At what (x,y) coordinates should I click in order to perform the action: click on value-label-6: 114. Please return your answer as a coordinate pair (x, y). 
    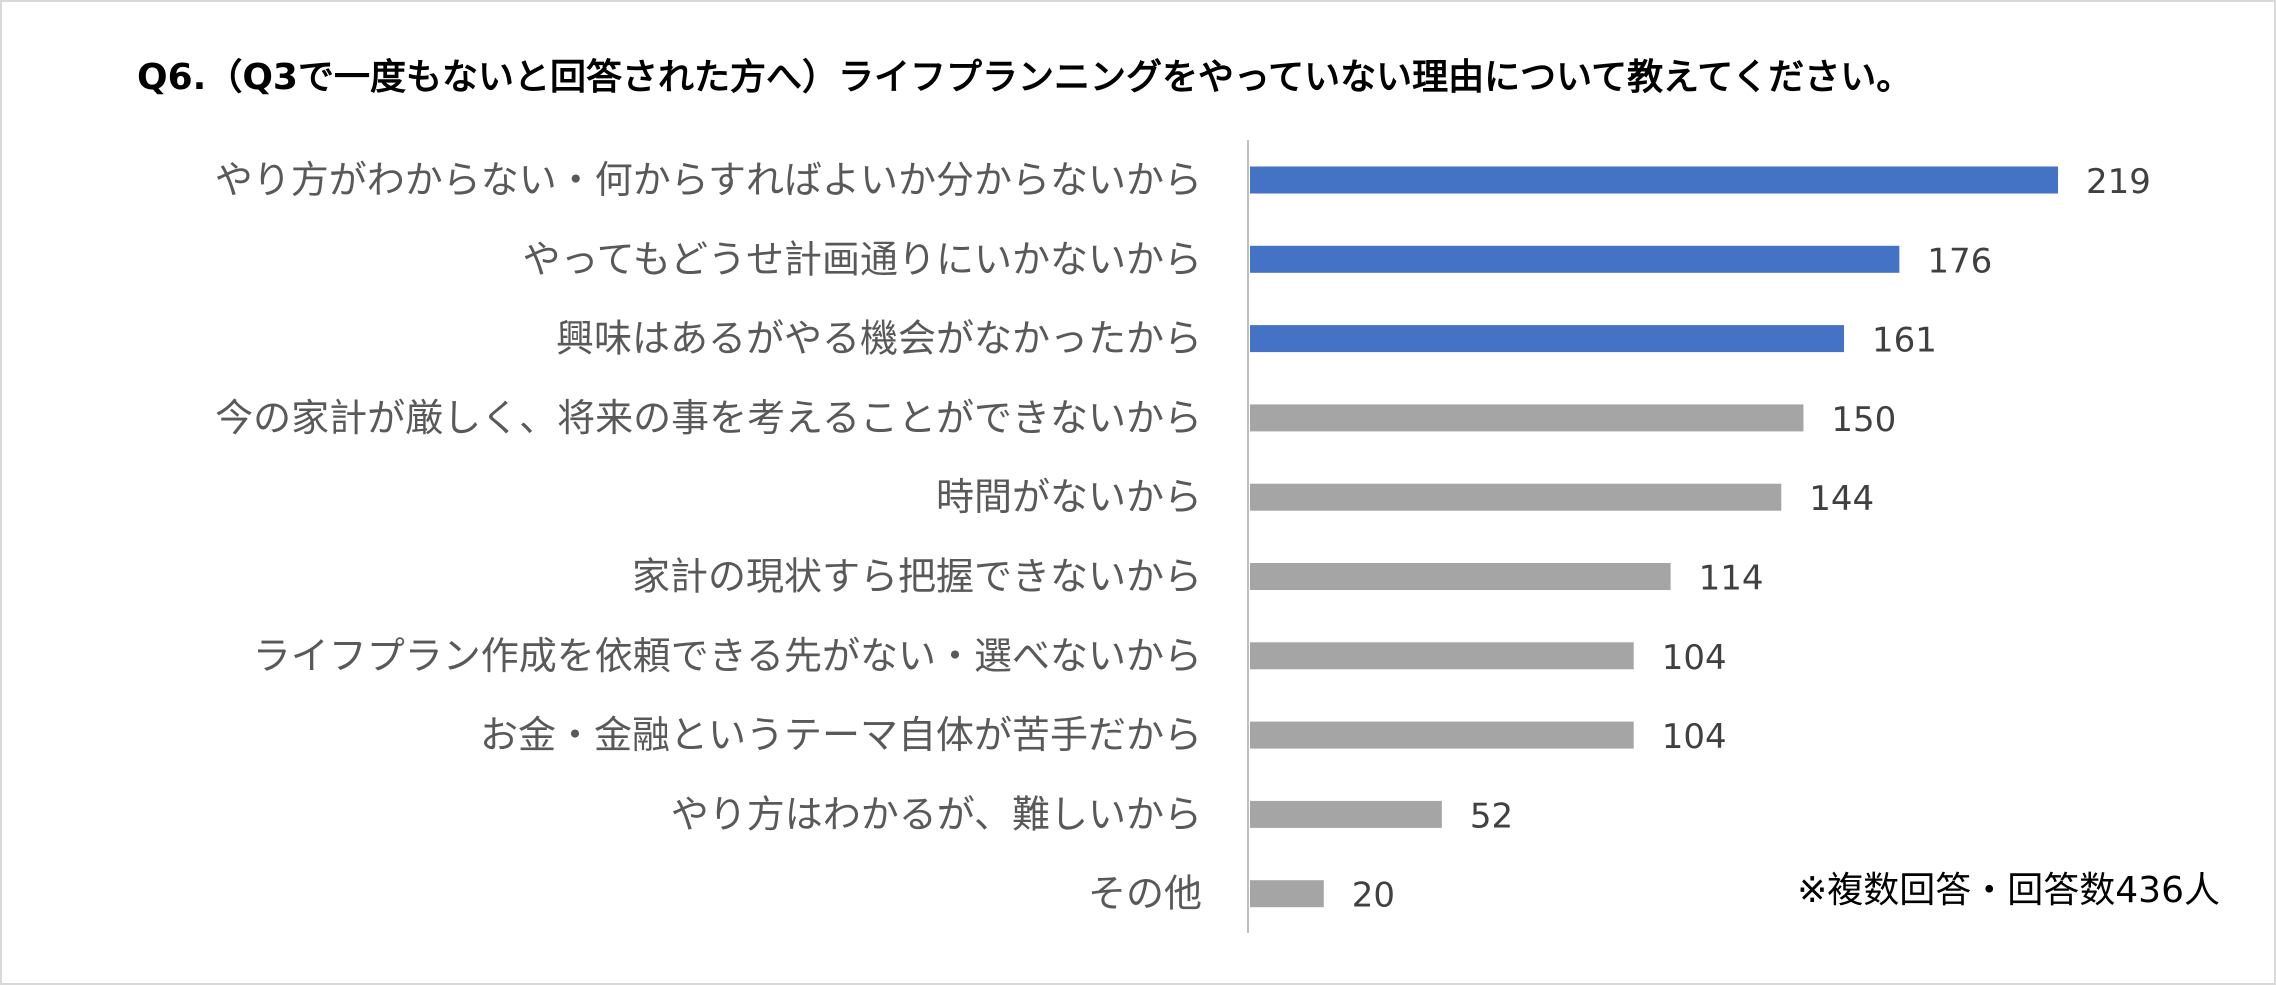
    Looking at the image, I should click on (1731, 579).